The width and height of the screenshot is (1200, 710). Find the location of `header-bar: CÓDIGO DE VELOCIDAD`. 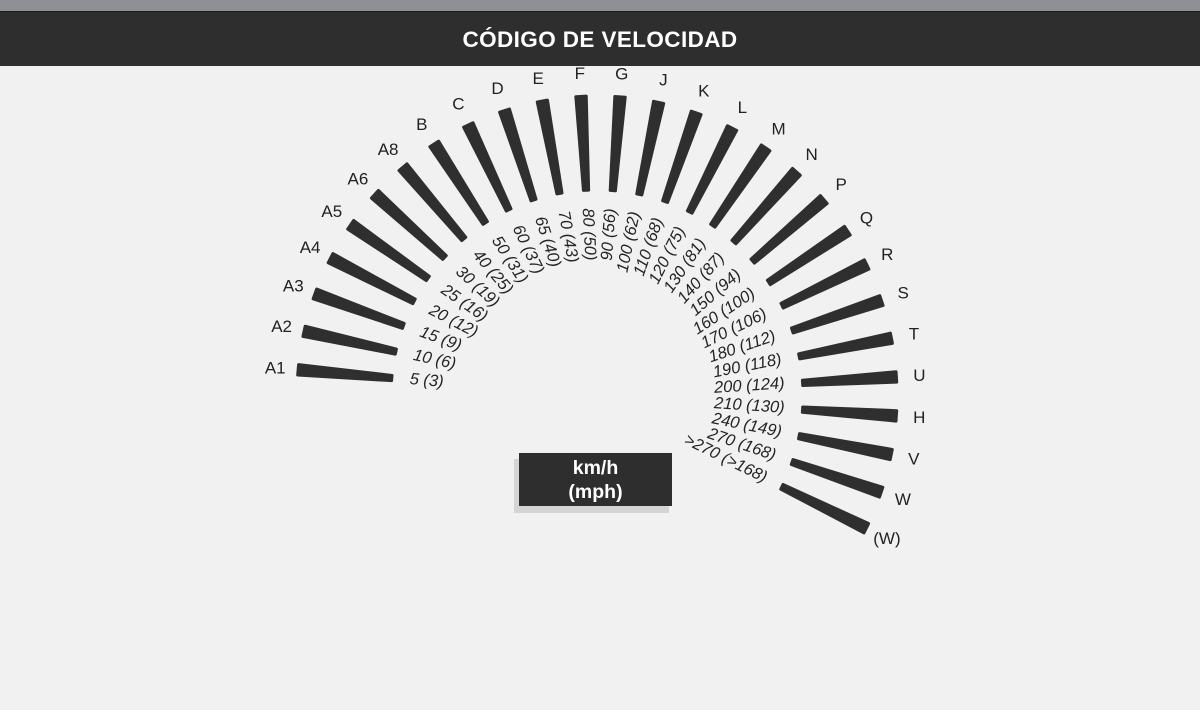

header-bar: CÓDIGO DE VELOCIDAD is located at coordinates (600, 39).